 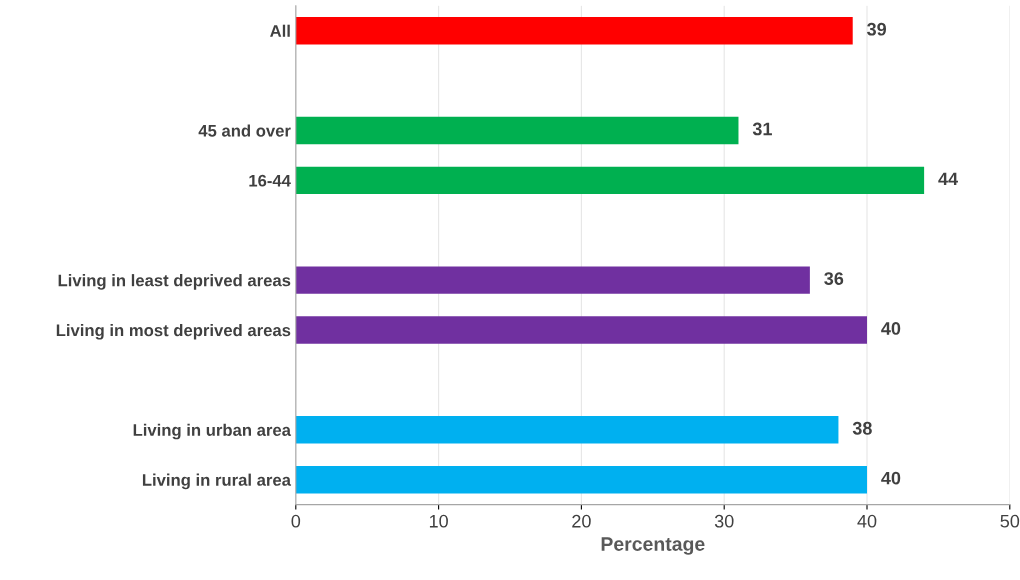 What do you see at coordinates (862, 428) in the screenshot?
I see `data-label: 38` at bounding box center [862, 428].